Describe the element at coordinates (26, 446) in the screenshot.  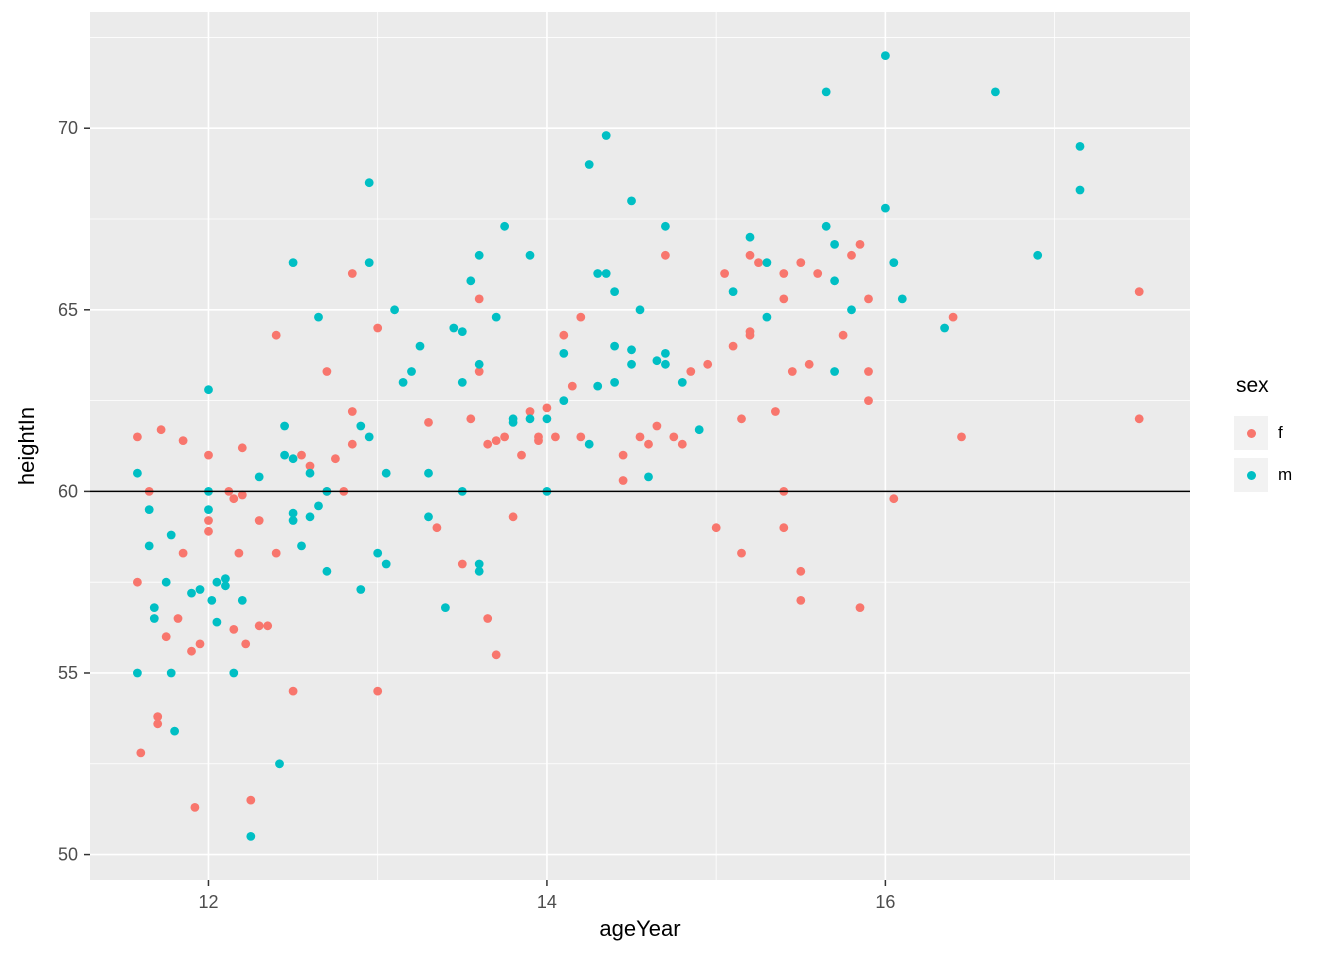
I see `y-axis-title: heightIn` at that location.